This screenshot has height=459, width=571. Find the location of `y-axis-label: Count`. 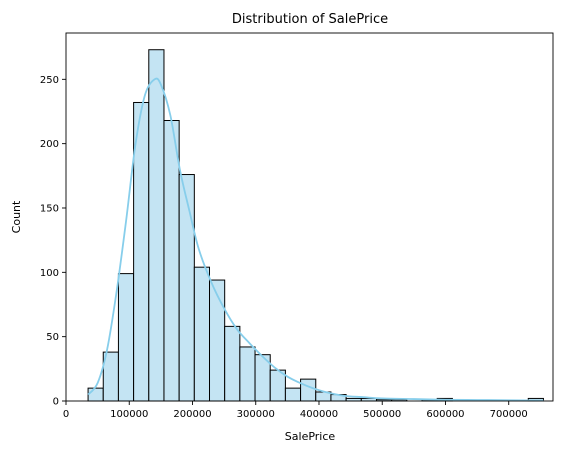

y-axis-label: Count is located at coordinates (16, 216).